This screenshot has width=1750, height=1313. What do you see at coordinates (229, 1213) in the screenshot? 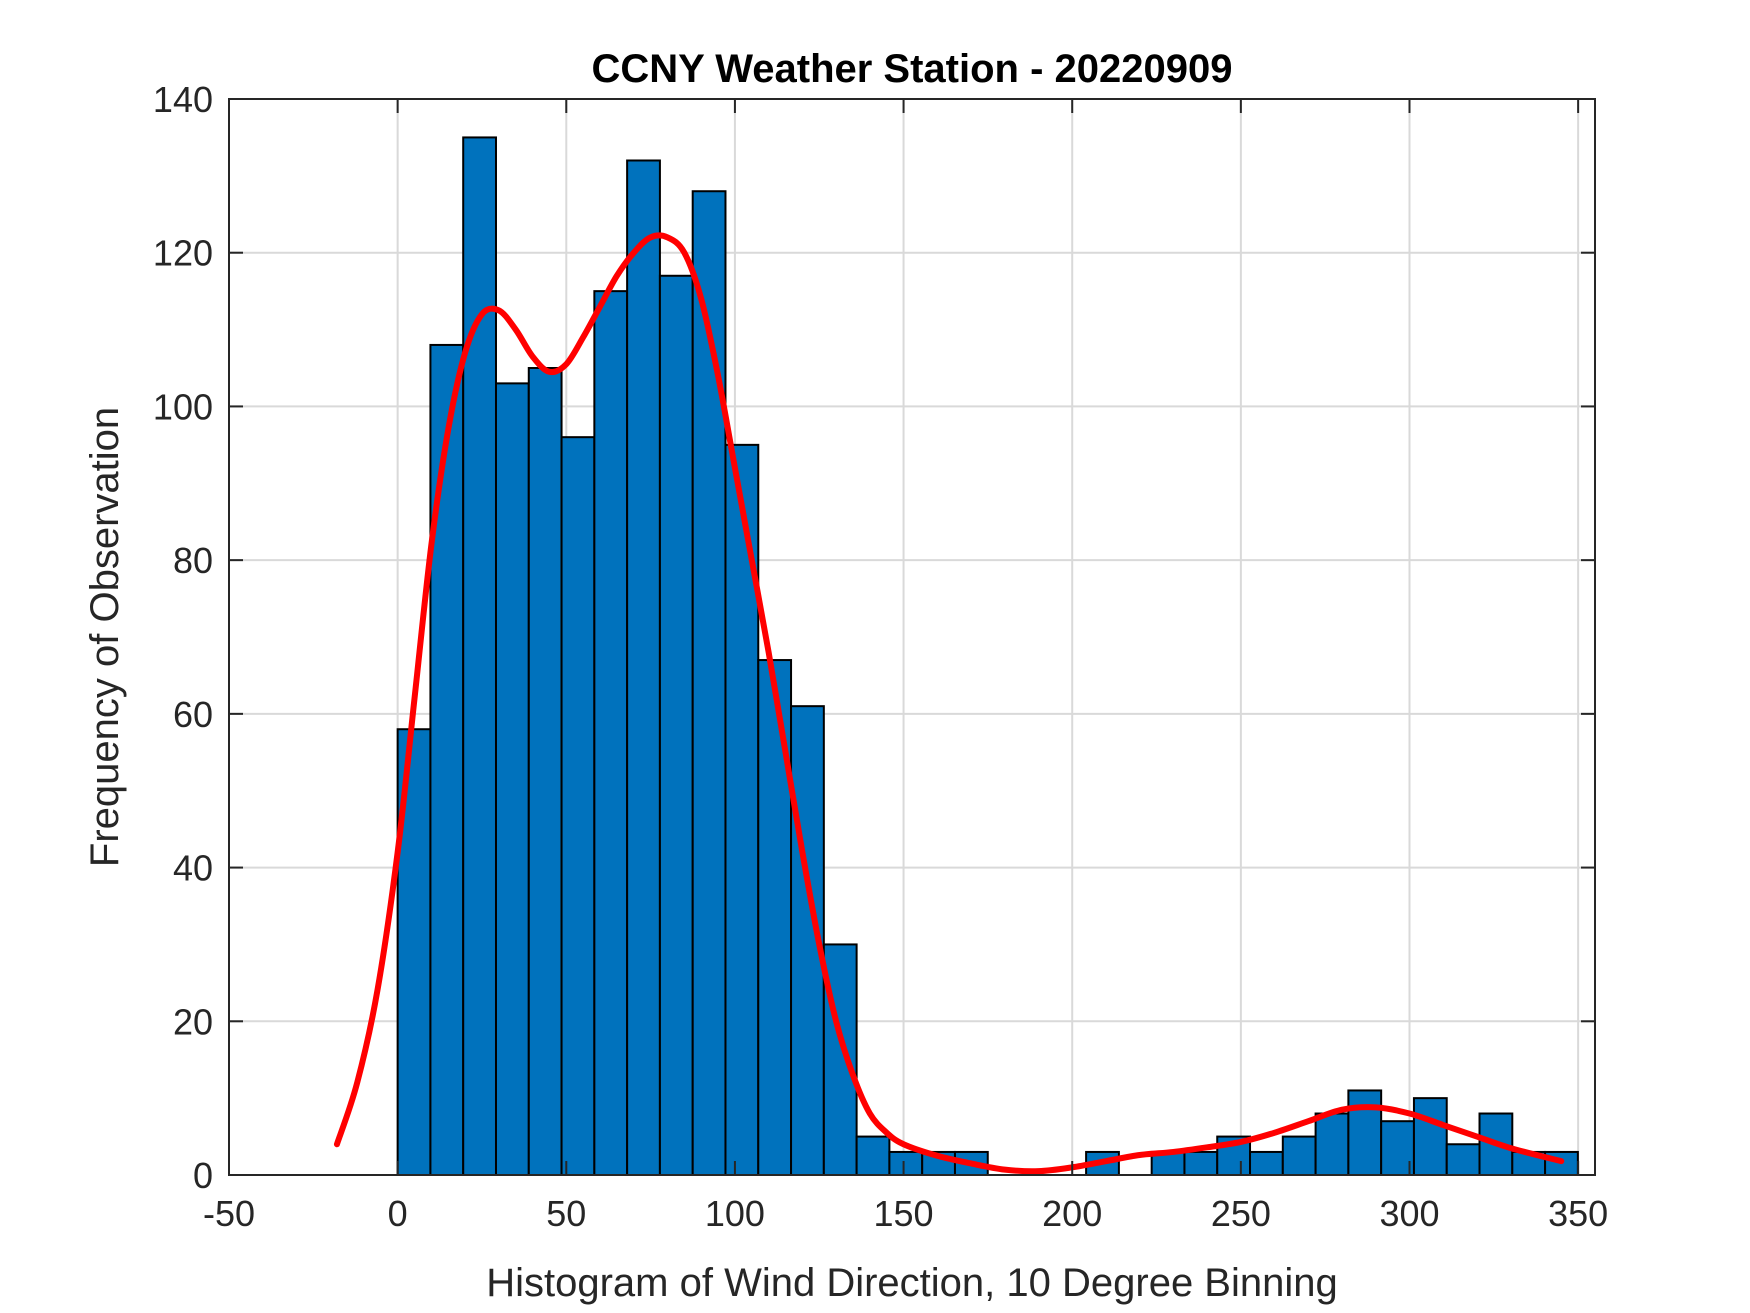
I see `x-tick-label: -50` at bounding box center [229, 1213].